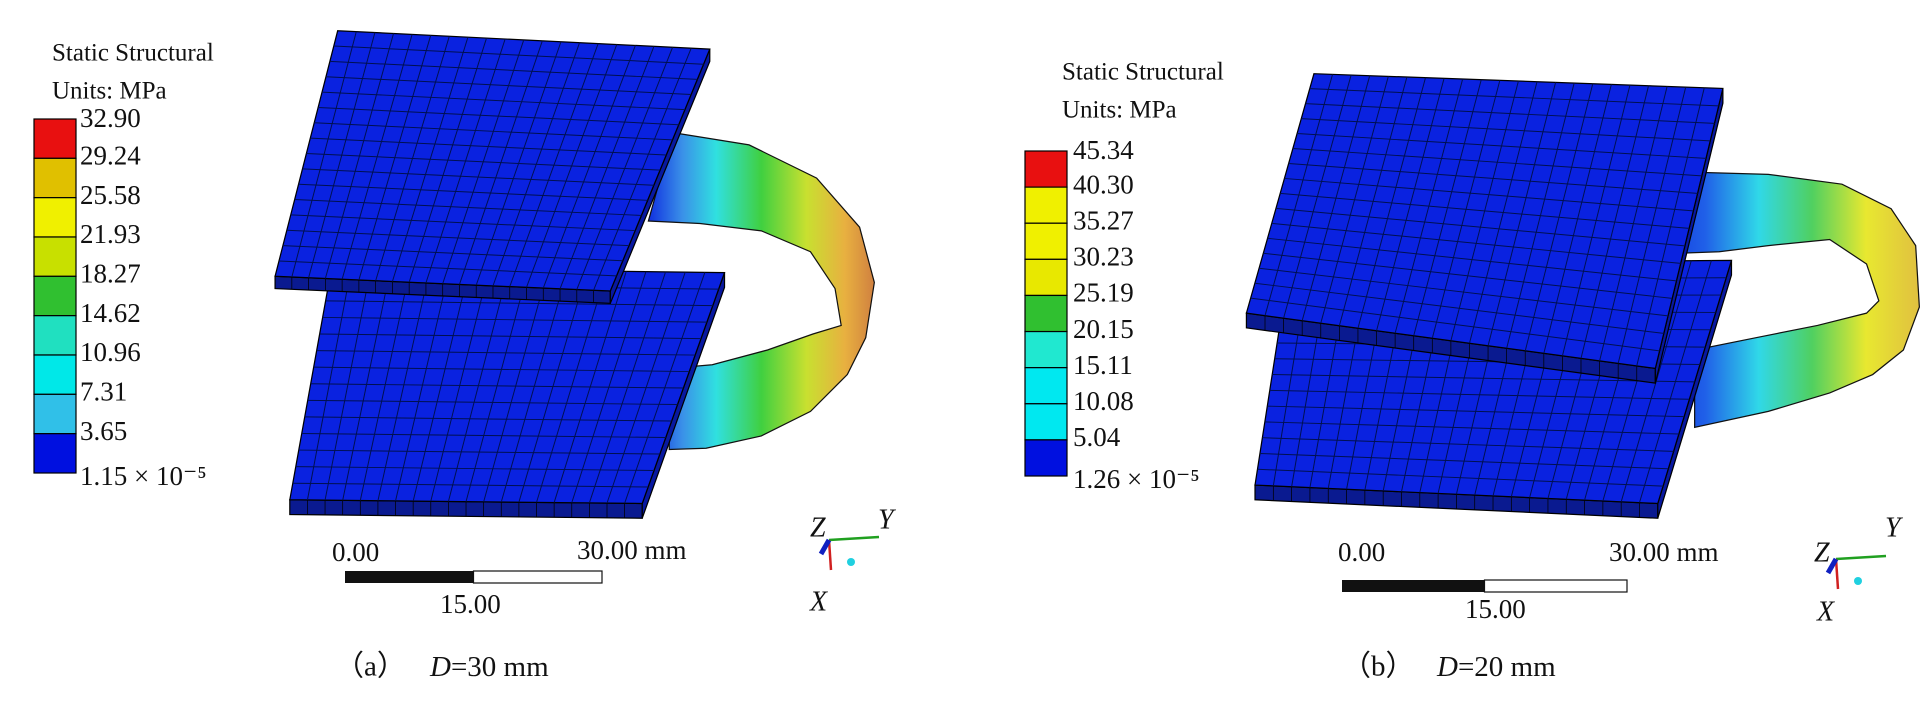 The width and height of the screenshot is (1926, 709). What do you see at coordinates (1507, 667) in the screenshot?
I see `caption-value: =20 mm` at bounding box center [1507, 667].